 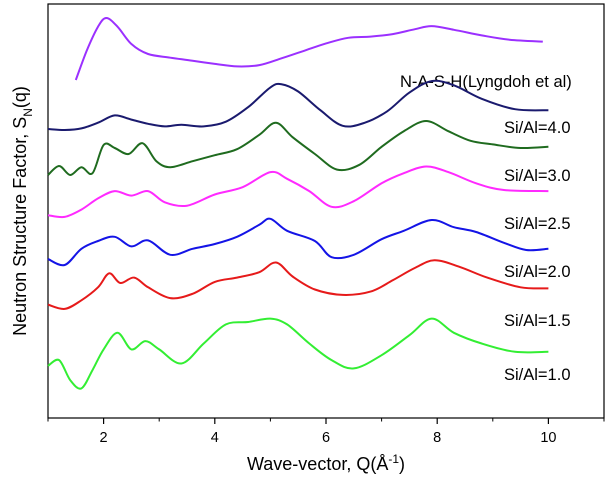 I want to click on x-axis: 2 4 6 8 10, so click(x=326, y=432).